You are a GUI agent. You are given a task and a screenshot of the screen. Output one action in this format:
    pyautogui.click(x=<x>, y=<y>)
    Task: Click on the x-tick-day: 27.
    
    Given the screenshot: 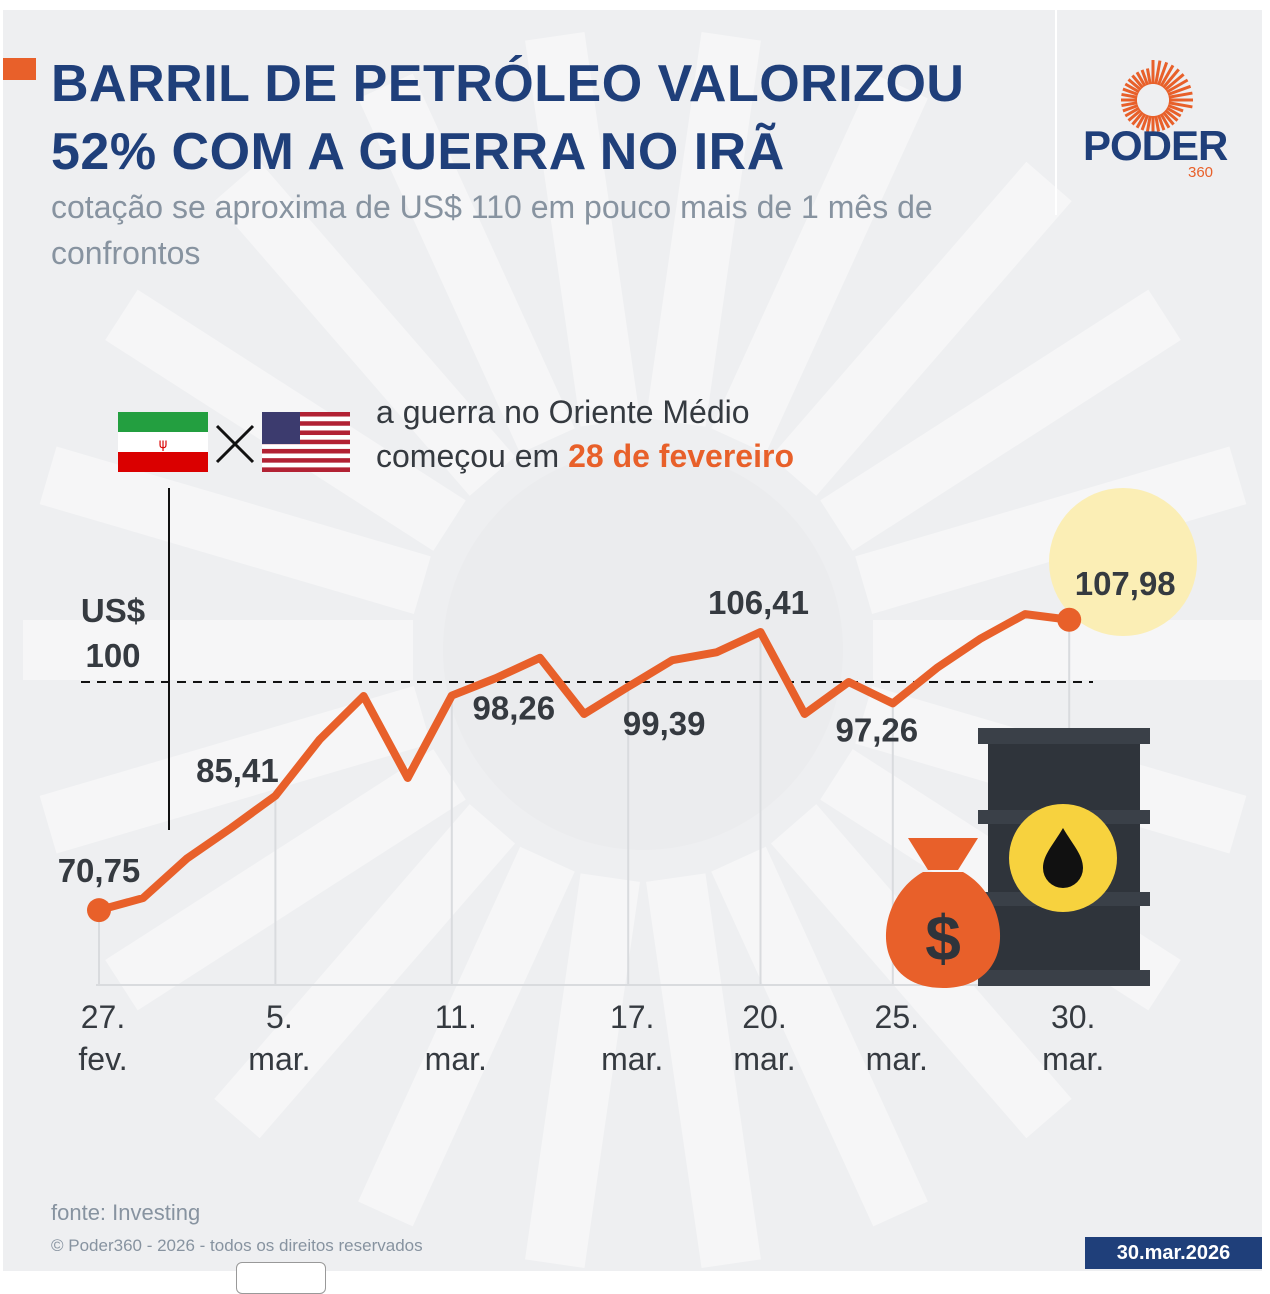 What is the action you would take?
    pyautogui.click(x=103, y=1017)
    